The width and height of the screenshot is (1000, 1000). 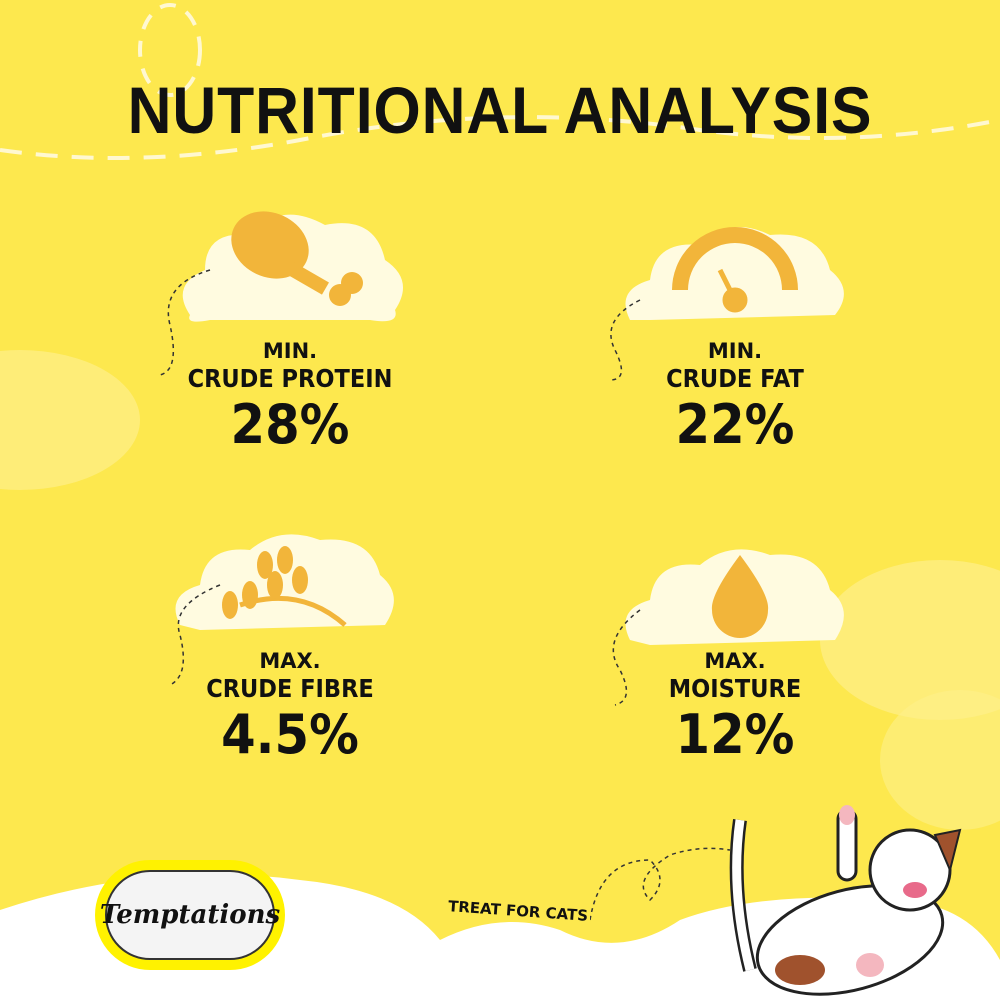 I want to click on nutrient-value: 22%, so click(x=735, y=424).